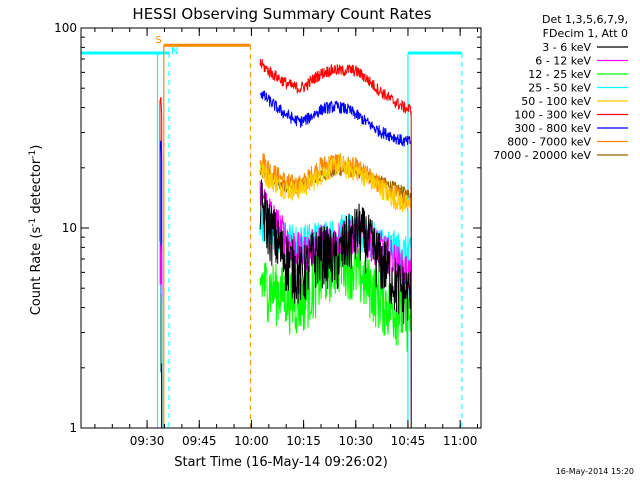 This screenshot has width=640, height=480. What do you see at coordinates (542, 155) in the screenshot?
I see `legend-label: 7000 - 20000 keV` at bounding box center [542, 155].